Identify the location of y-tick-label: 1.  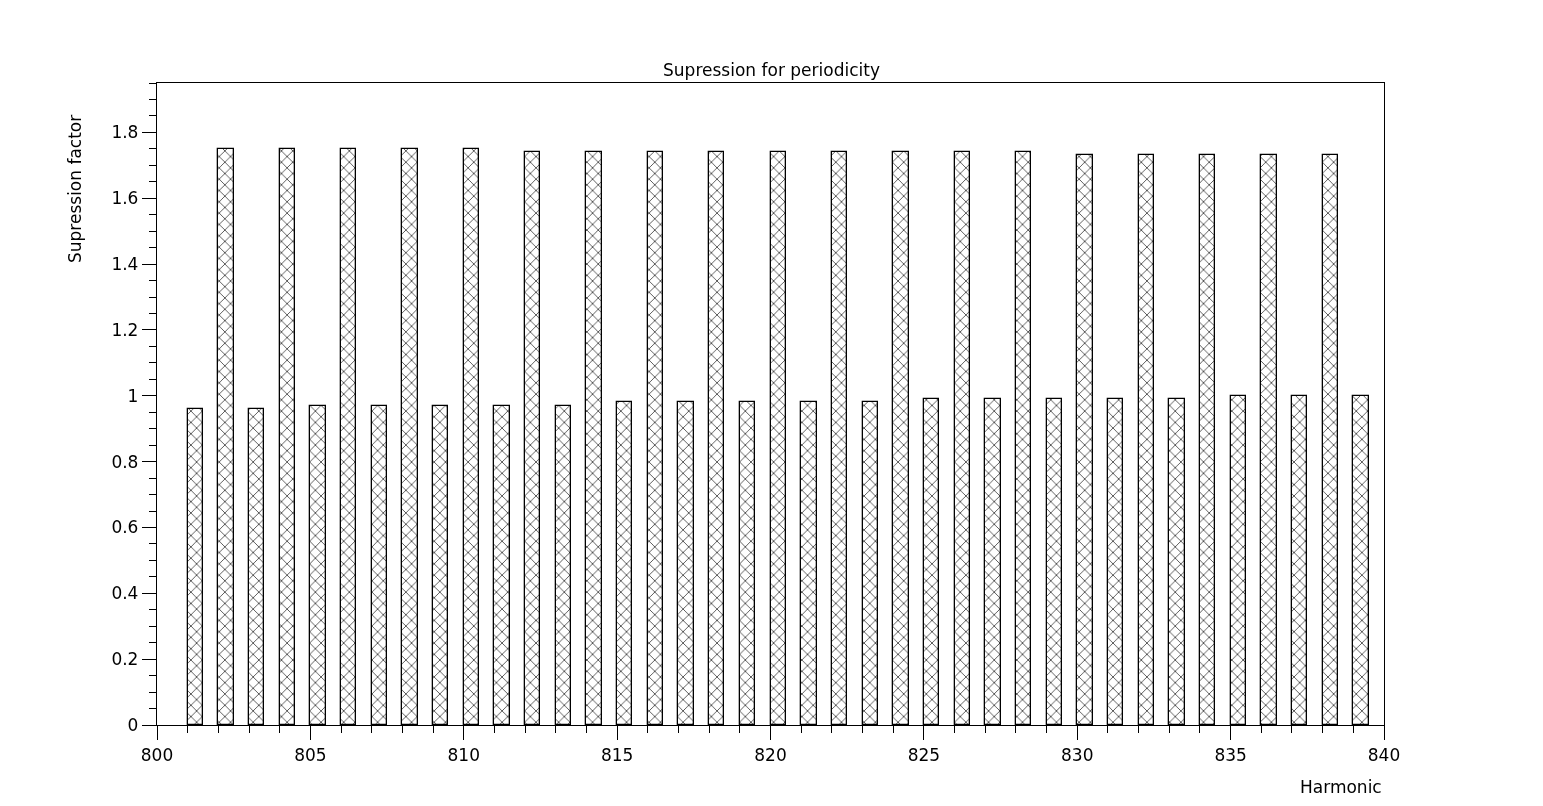
(133, 395).